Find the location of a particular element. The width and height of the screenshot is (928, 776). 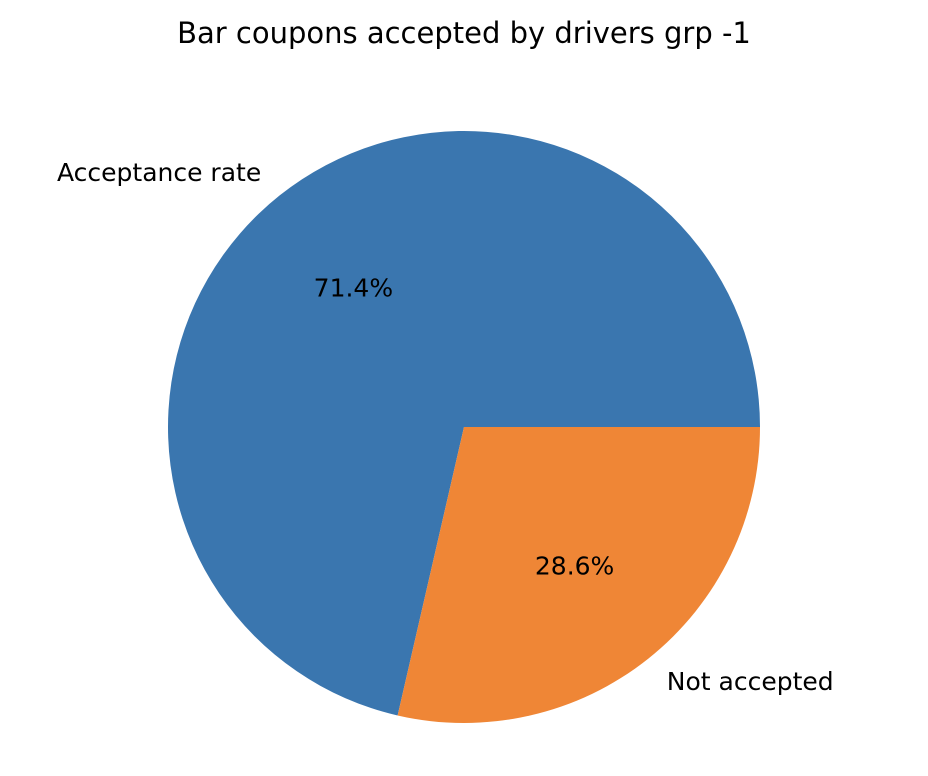

pie-pct-label-2: 28.6% is located at coordinates (574, 565).